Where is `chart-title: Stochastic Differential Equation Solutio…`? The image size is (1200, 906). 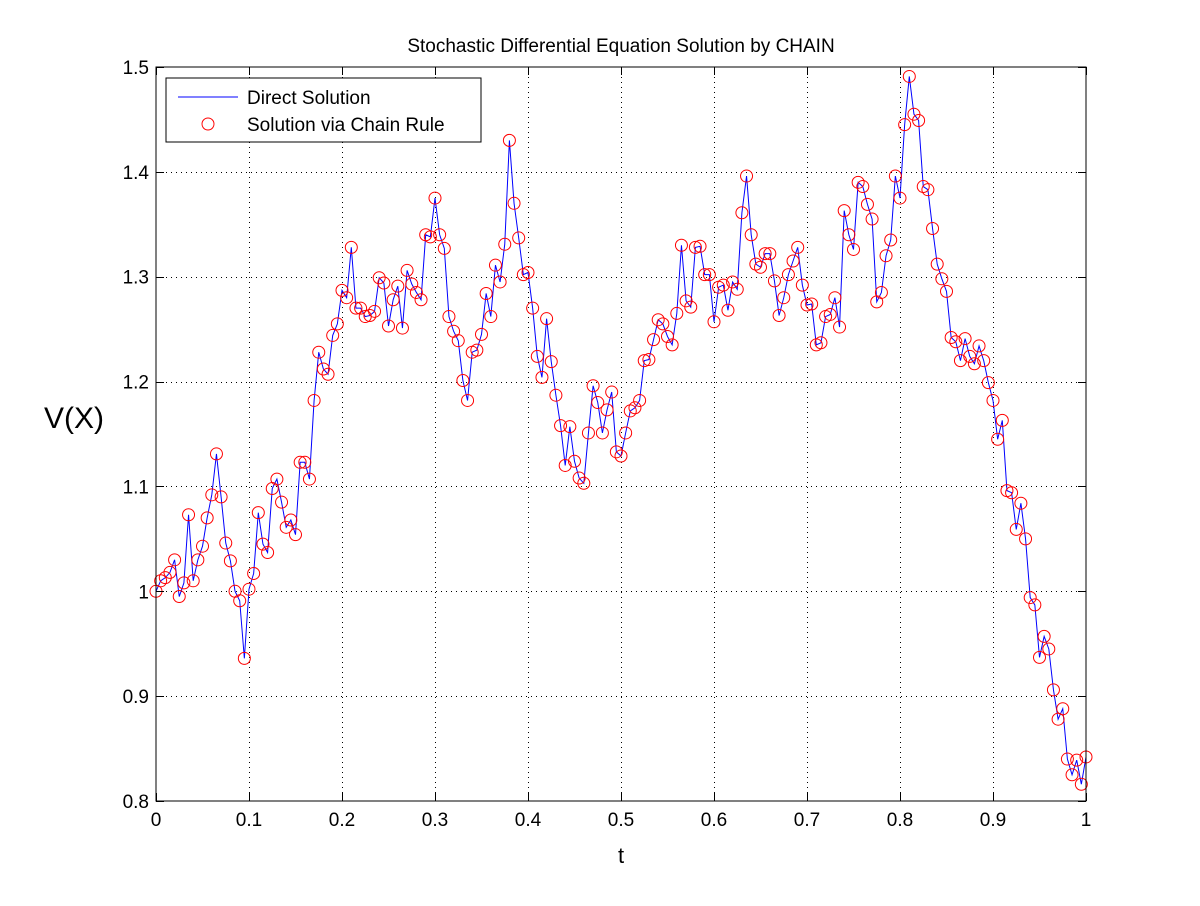 chart-title: Stochastic Differential Equation Solutio… is located at coordinates (620, 46).